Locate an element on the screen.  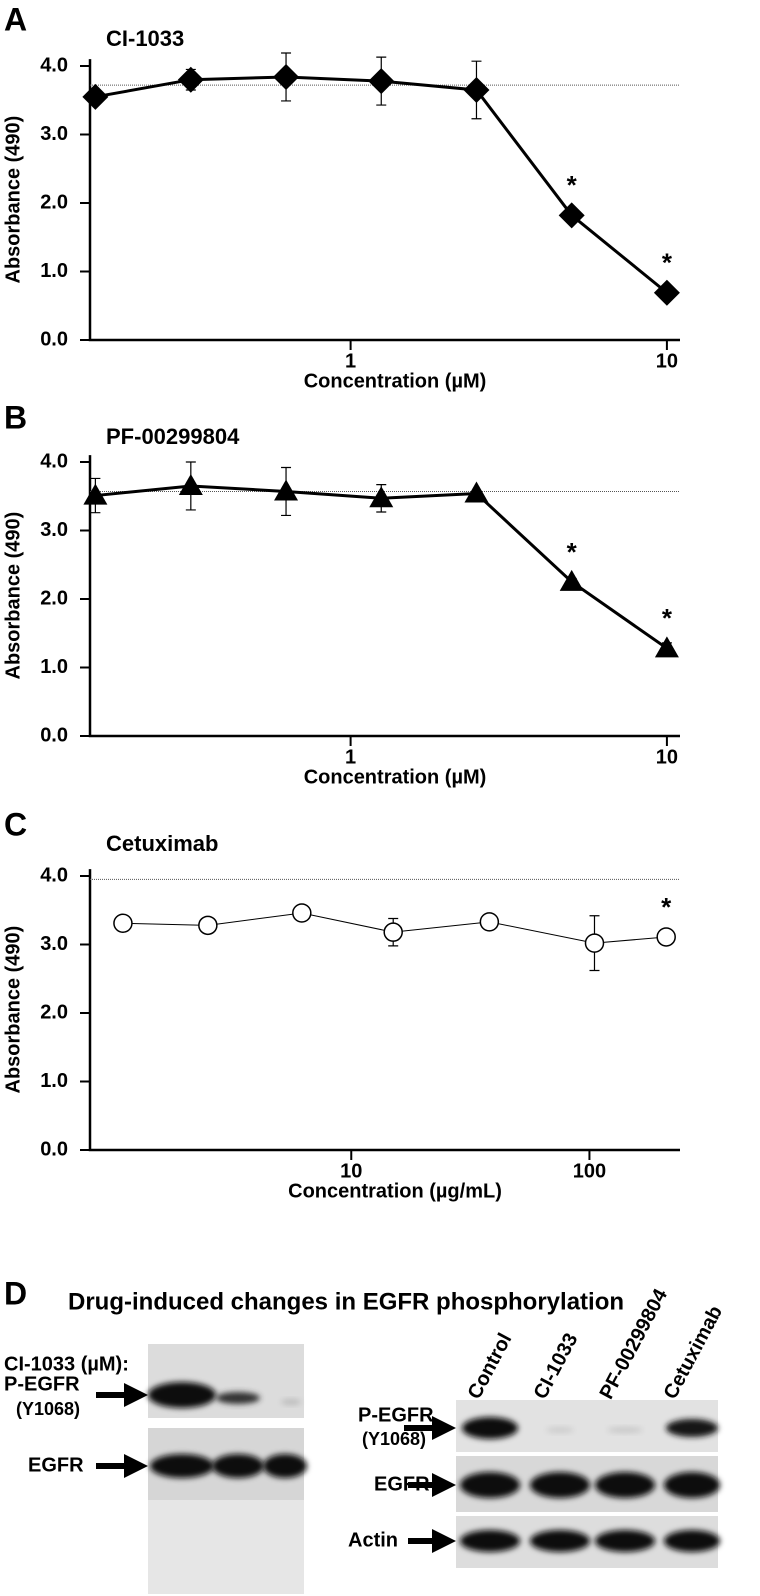
lane-header: CI-1033 (µM): is located at coordinates (66, 1364).